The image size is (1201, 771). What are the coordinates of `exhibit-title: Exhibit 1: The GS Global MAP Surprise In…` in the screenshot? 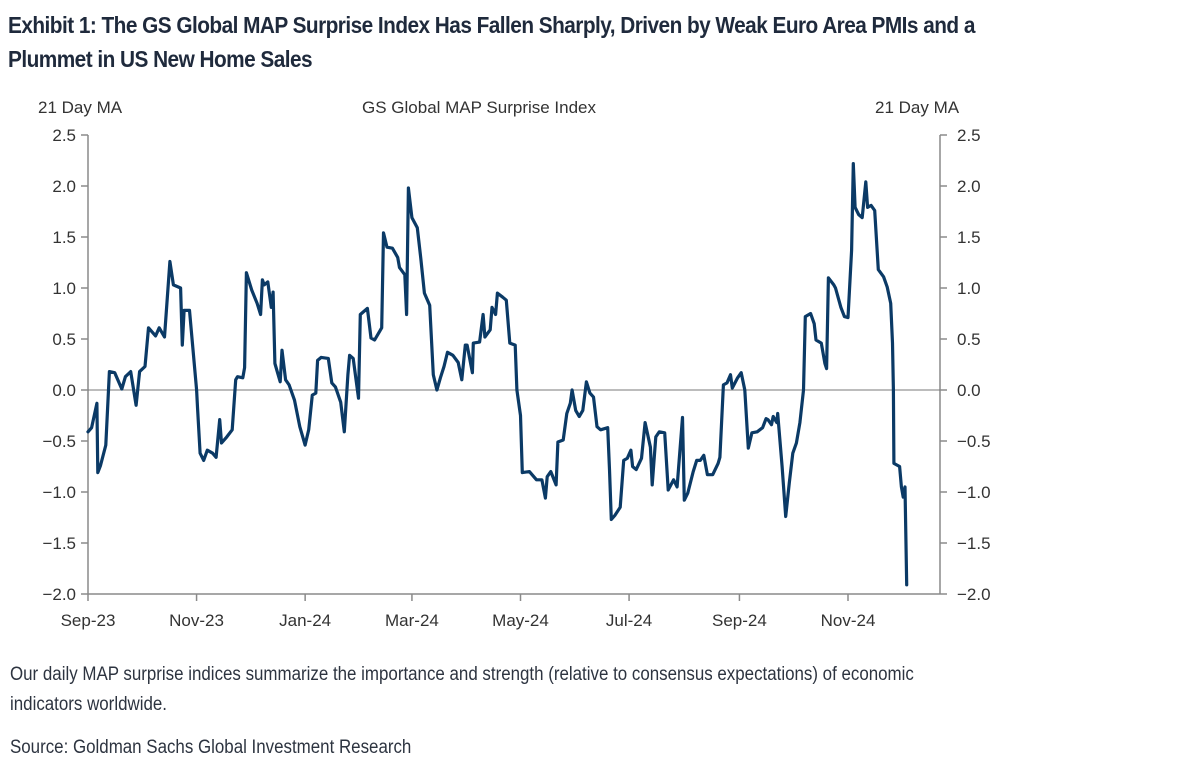 It's located at (548, 42).